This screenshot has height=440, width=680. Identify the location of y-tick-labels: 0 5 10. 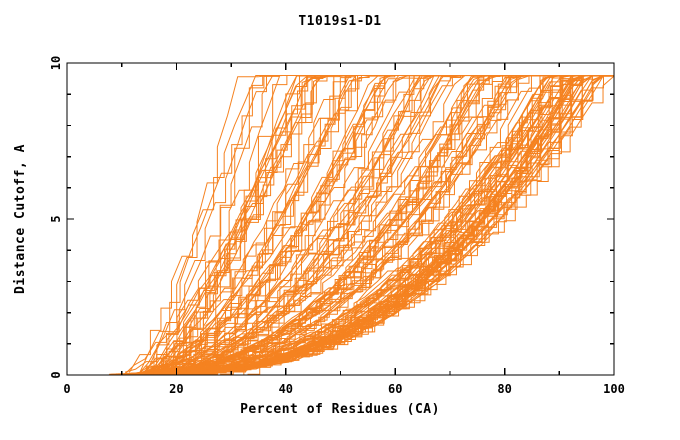
(56, 217).